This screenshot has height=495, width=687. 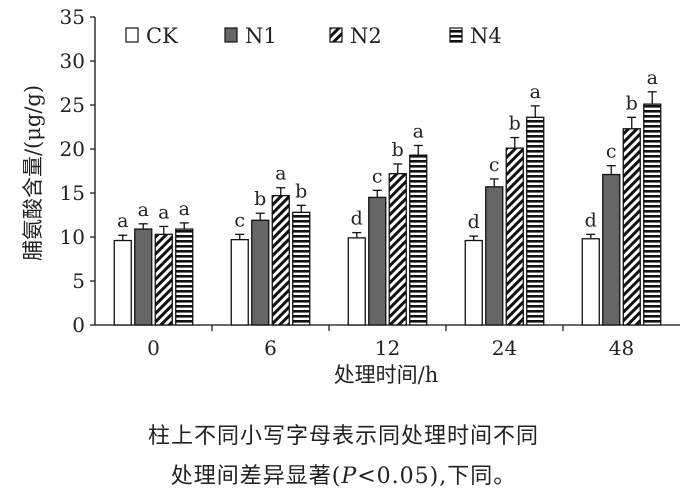 I want to click on y-tick-label: 15, so click(x=72, y=193).